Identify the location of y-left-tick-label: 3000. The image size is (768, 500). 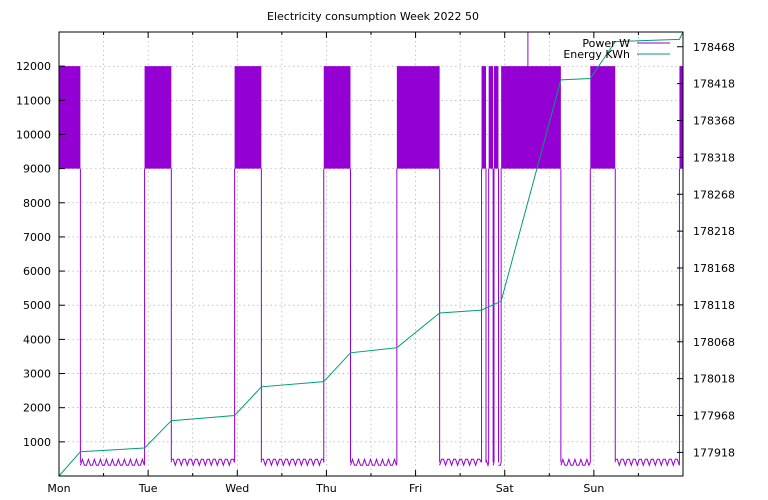
(37, 374).